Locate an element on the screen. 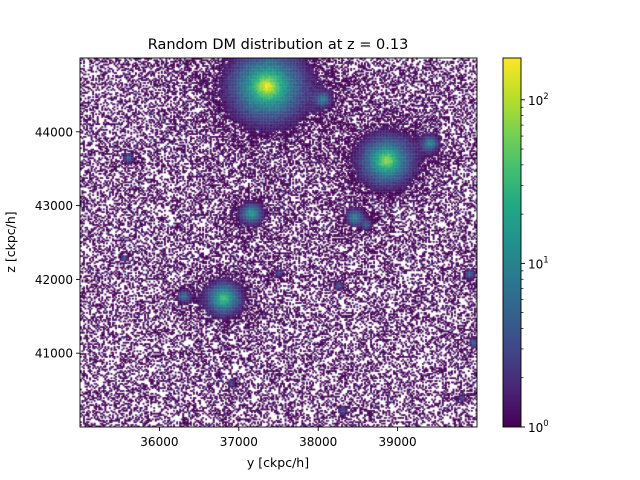  y-axis: 41000 42000 43000 44000 is located at coordinates (57, 243).